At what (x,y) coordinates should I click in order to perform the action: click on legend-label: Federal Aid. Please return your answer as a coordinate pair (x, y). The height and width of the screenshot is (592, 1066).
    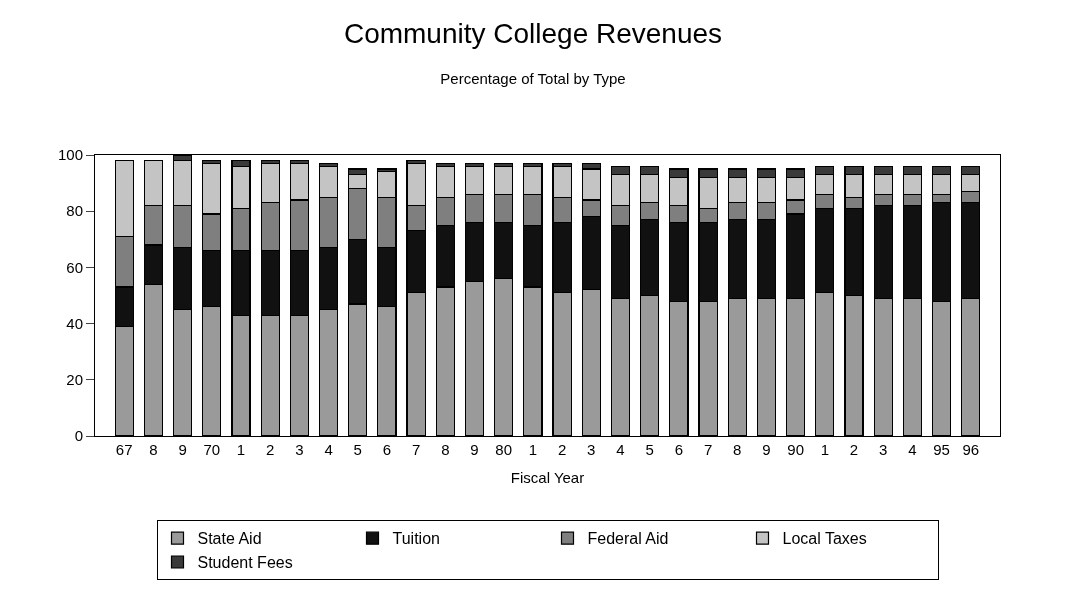
    Looking at the image, I should click on (628, 539).